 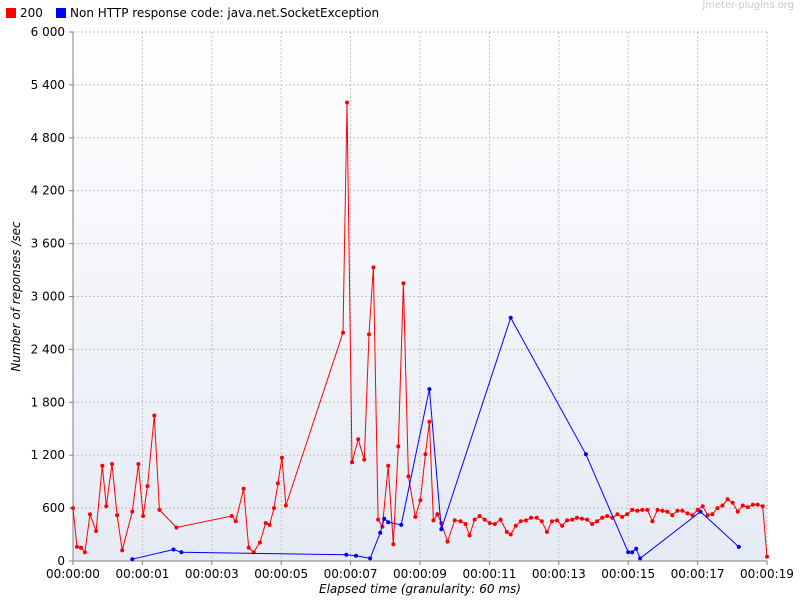 I want to click on y-tick-label: 600, so click(x=53, y=508).